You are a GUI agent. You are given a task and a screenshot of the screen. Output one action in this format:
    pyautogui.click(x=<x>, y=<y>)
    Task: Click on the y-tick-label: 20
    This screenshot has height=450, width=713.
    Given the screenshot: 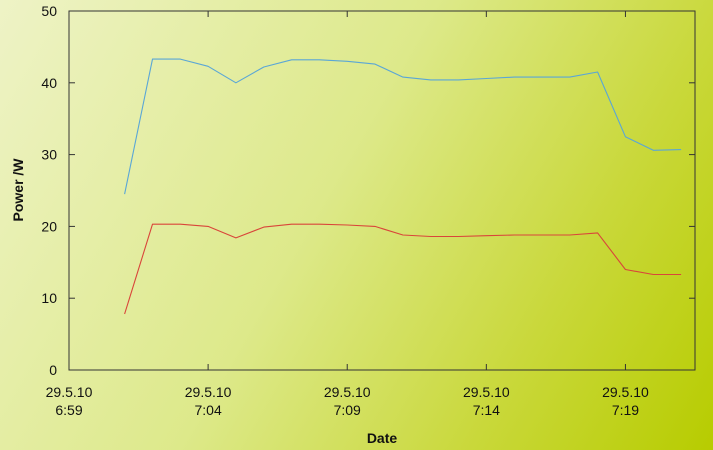 What is the action you would take?
    pyautogui.click(x=49, y=226)
    